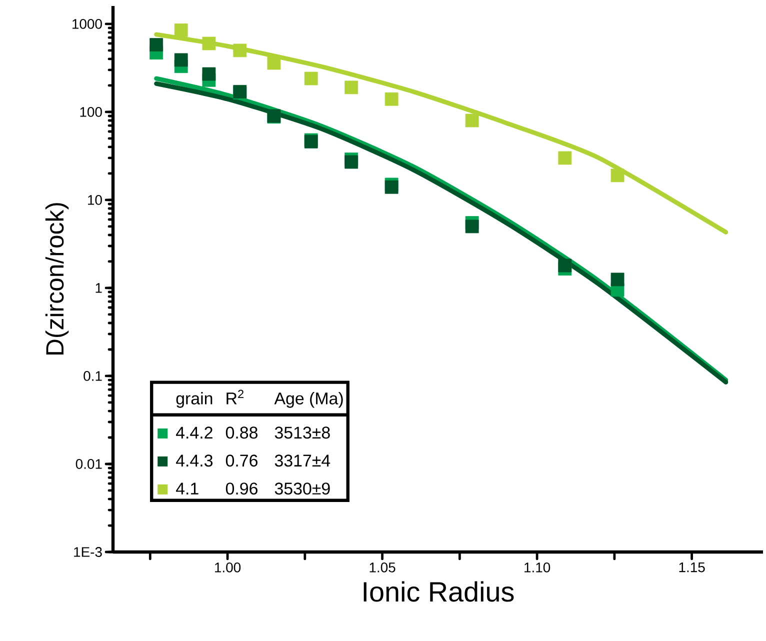 The width and height of the screenshot is (766, 641). Describe the element at coordinates (187, 488) in the screenshot. I see `legend-label: 4.1` at that location.